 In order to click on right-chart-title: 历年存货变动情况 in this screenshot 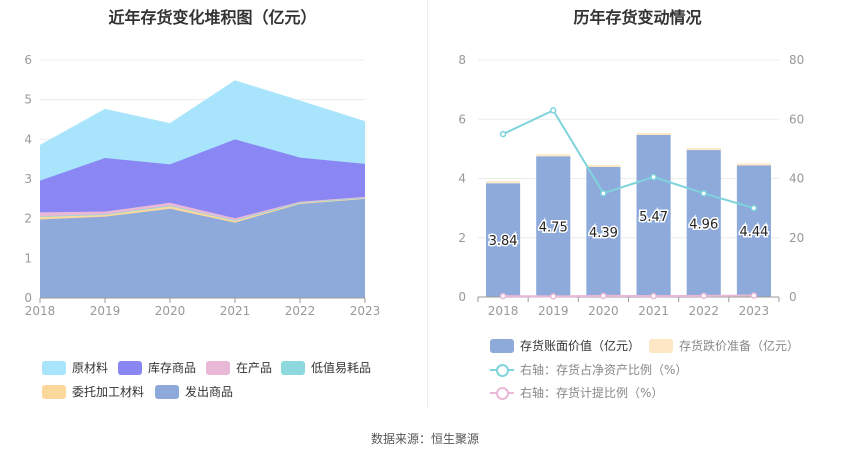, I will do `click(637, 17)`.